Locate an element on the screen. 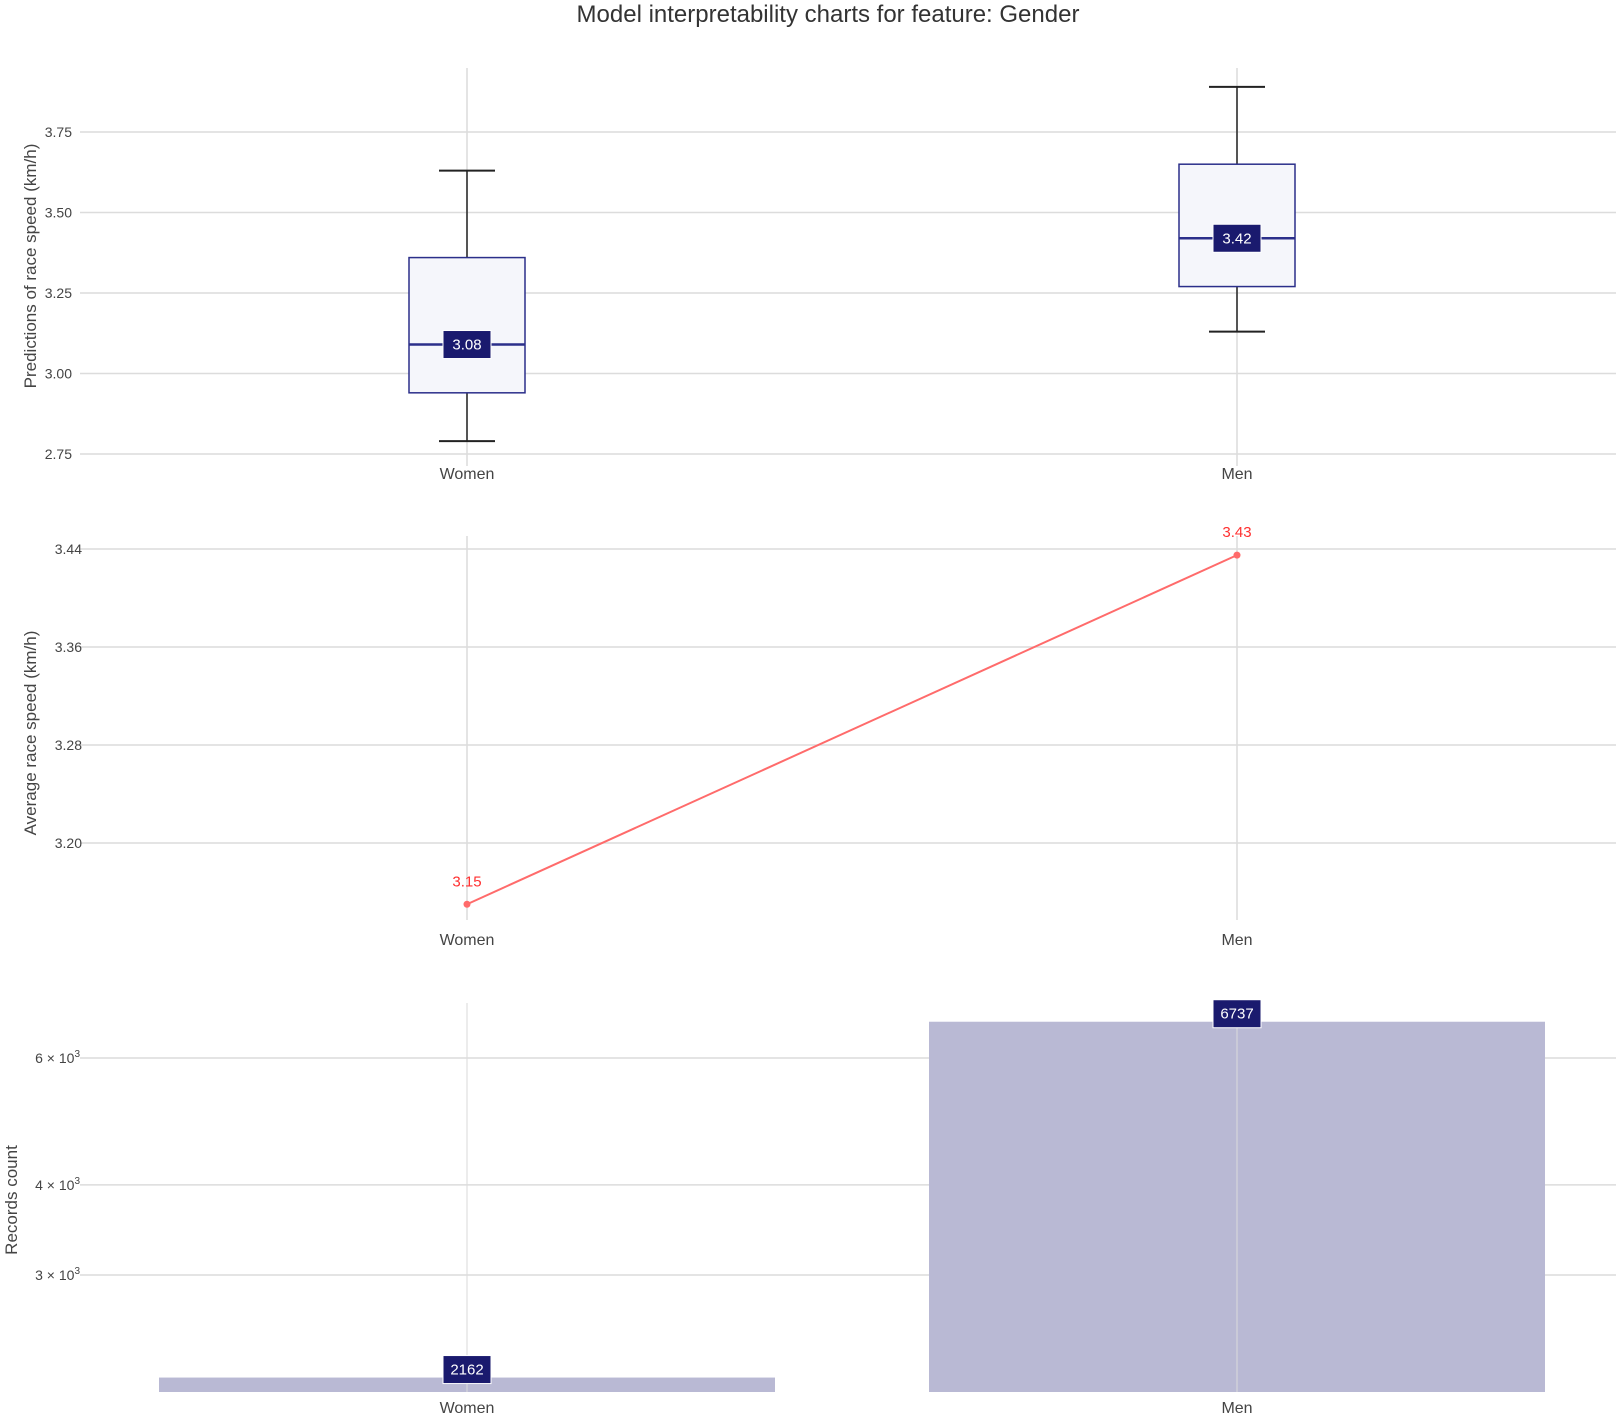 This screenshot has width=1616, height=1415. median-label: 3.42 is located at coordinates (1237, 238).